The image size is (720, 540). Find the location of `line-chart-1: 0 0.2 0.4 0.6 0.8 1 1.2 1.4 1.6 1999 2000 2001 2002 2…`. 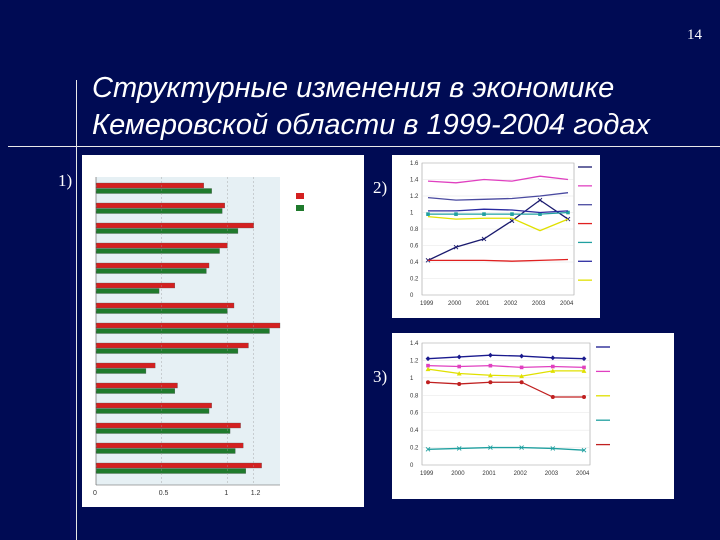

line-chart-1: 0 0.2 0.4 0.6 0.8 1 1.2 1.4 1.6 1999 2000 2001 2002 2… is located at coordinates (501, 234).